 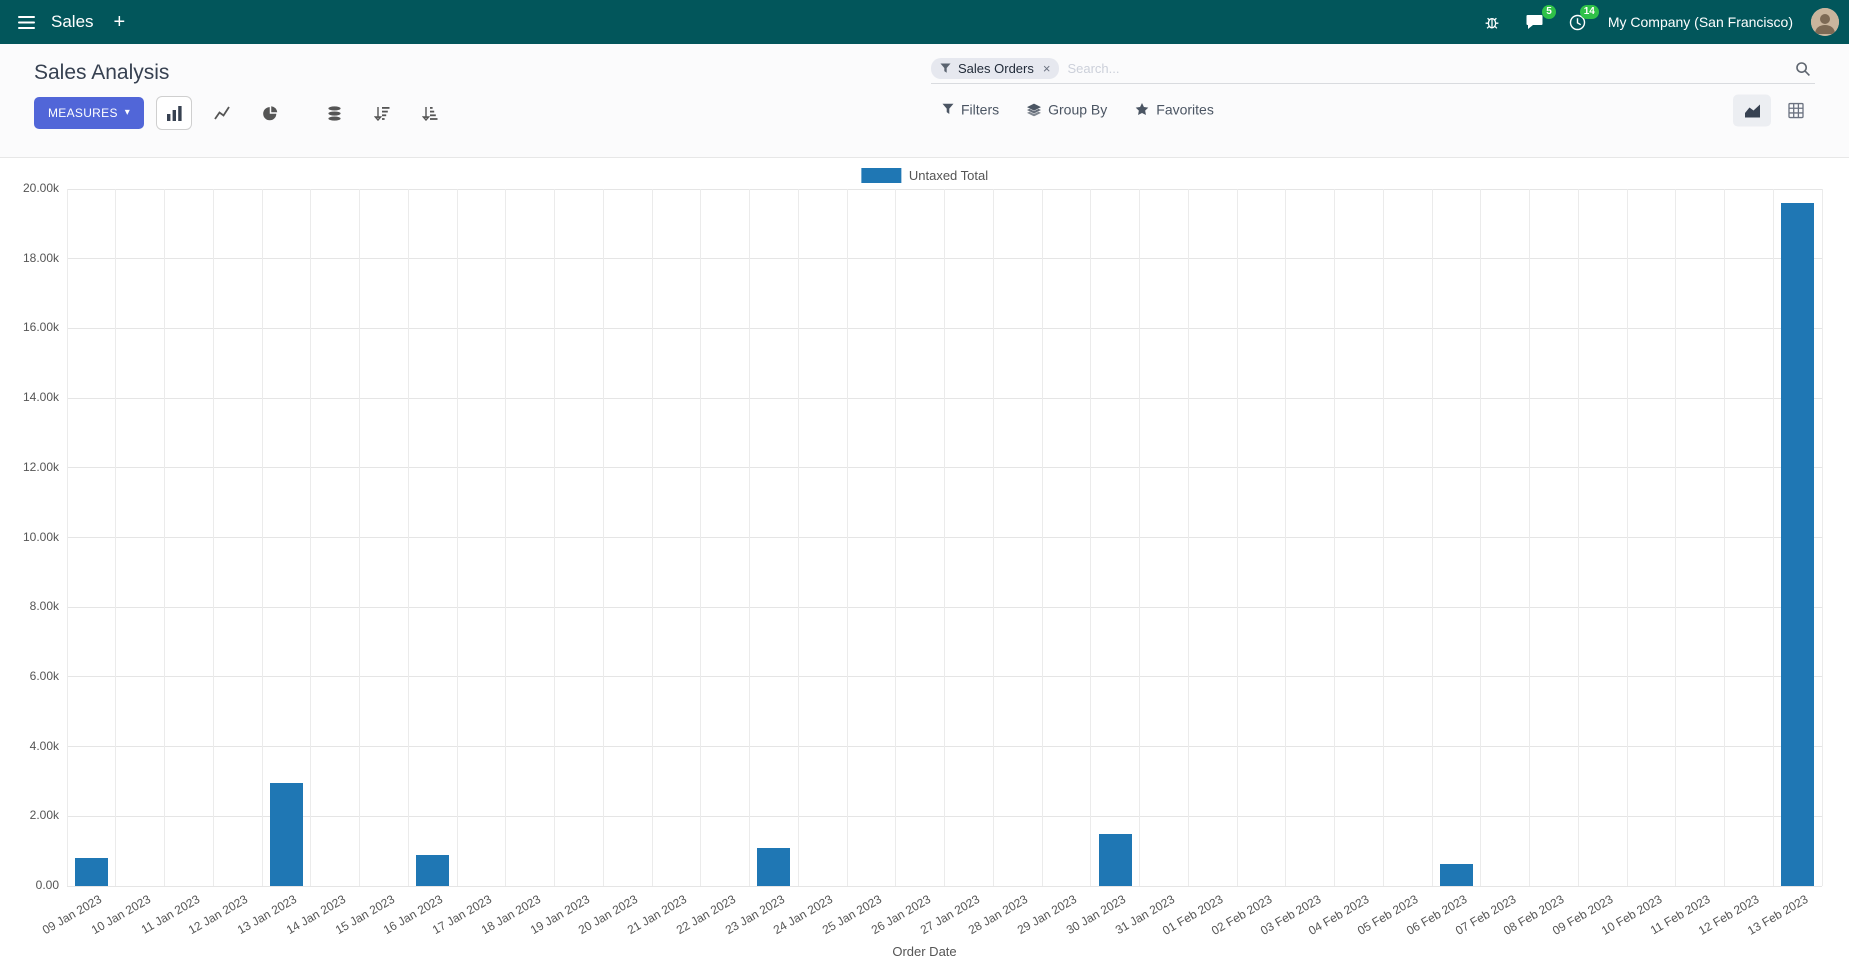 I want to click on messages-button: 5, so click(x=1539, y=19).